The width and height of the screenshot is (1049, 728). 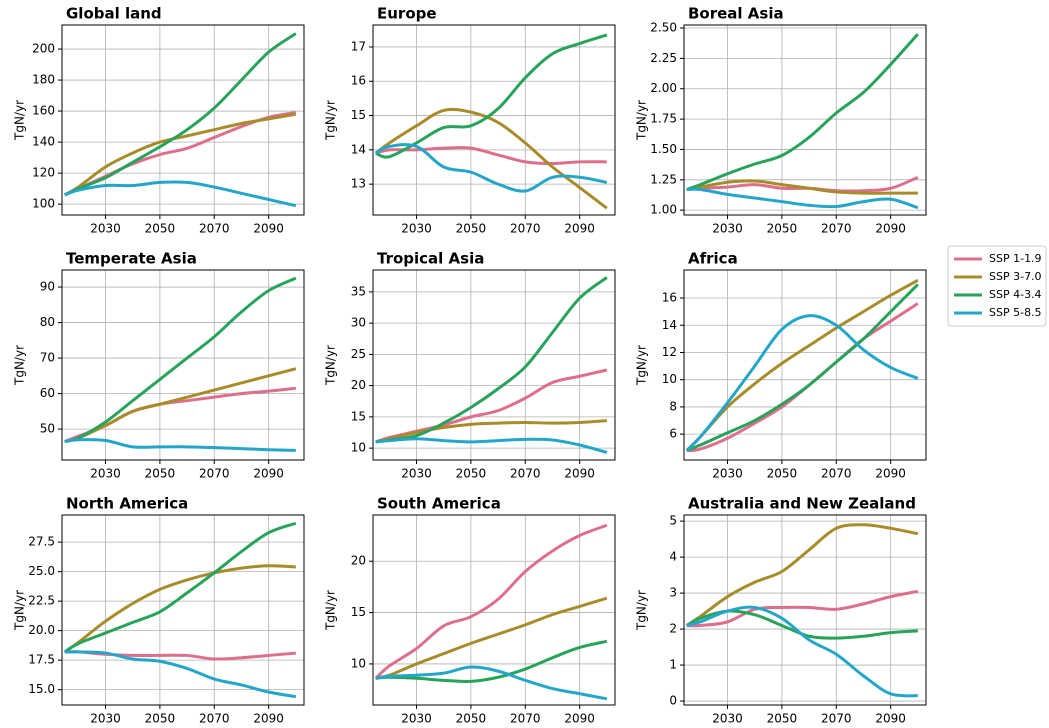 What do you see at coordinates (663, 88) in the screenshot?
I see `y-tick-label: 2.00` at bounding box center [663, 88].